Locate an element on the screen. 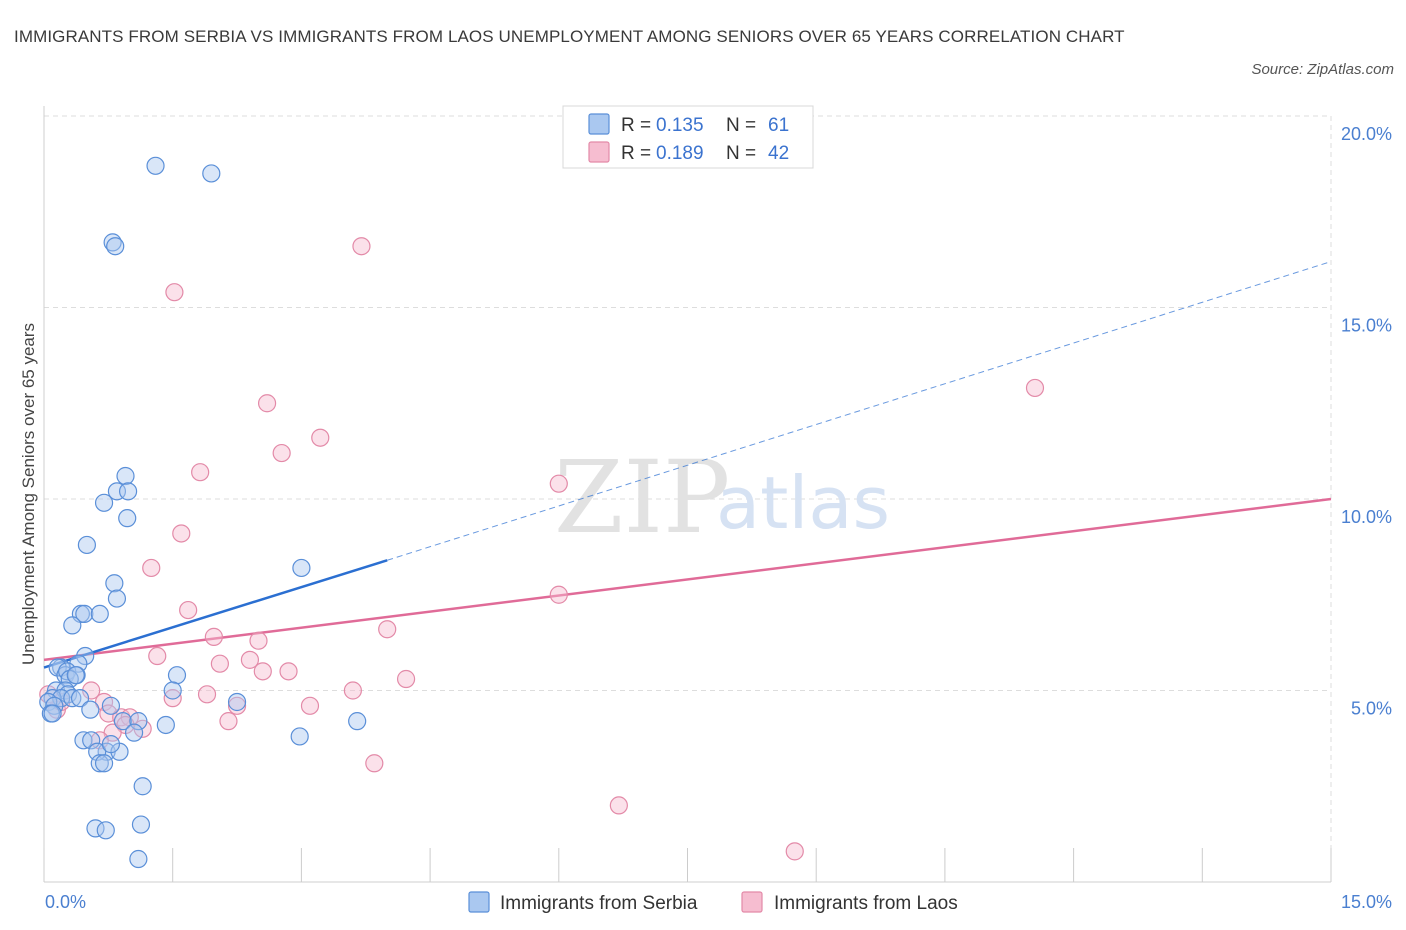 The height and width of the screenshot is (930, 1406). chart-source: Source: ZipAtlas.com is located at coordinates (1322, 69).